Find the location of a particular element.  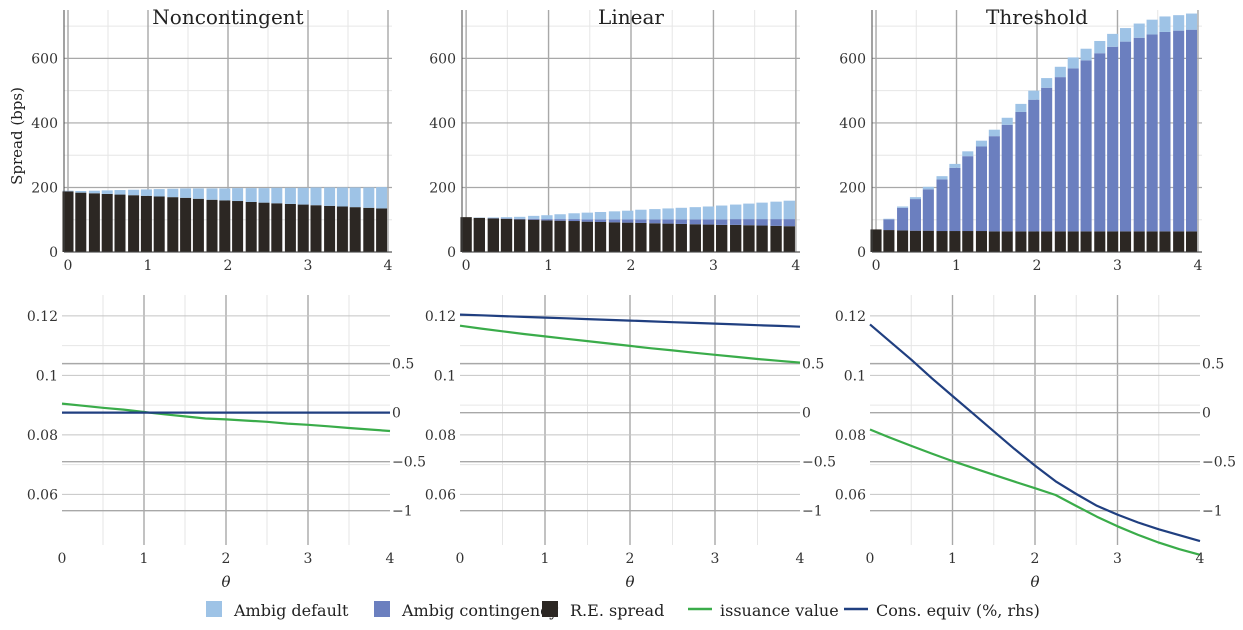

y-tick-label: 400 is located at coordinates (852, 124).